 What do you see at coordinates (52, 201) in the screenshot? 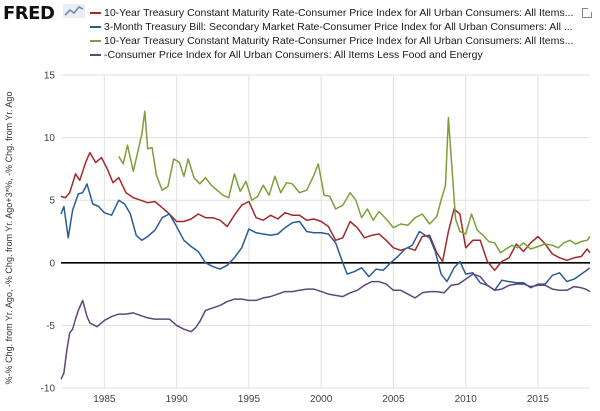
I see `y-tick-label-3: 5` at bounding box center [52, 201].